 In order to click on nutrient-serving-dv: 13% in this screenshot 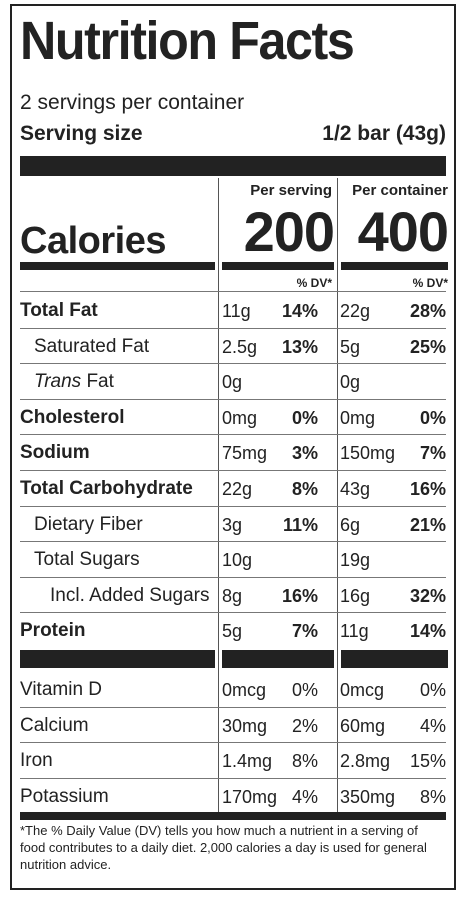, I will do `click(299, 346)`.